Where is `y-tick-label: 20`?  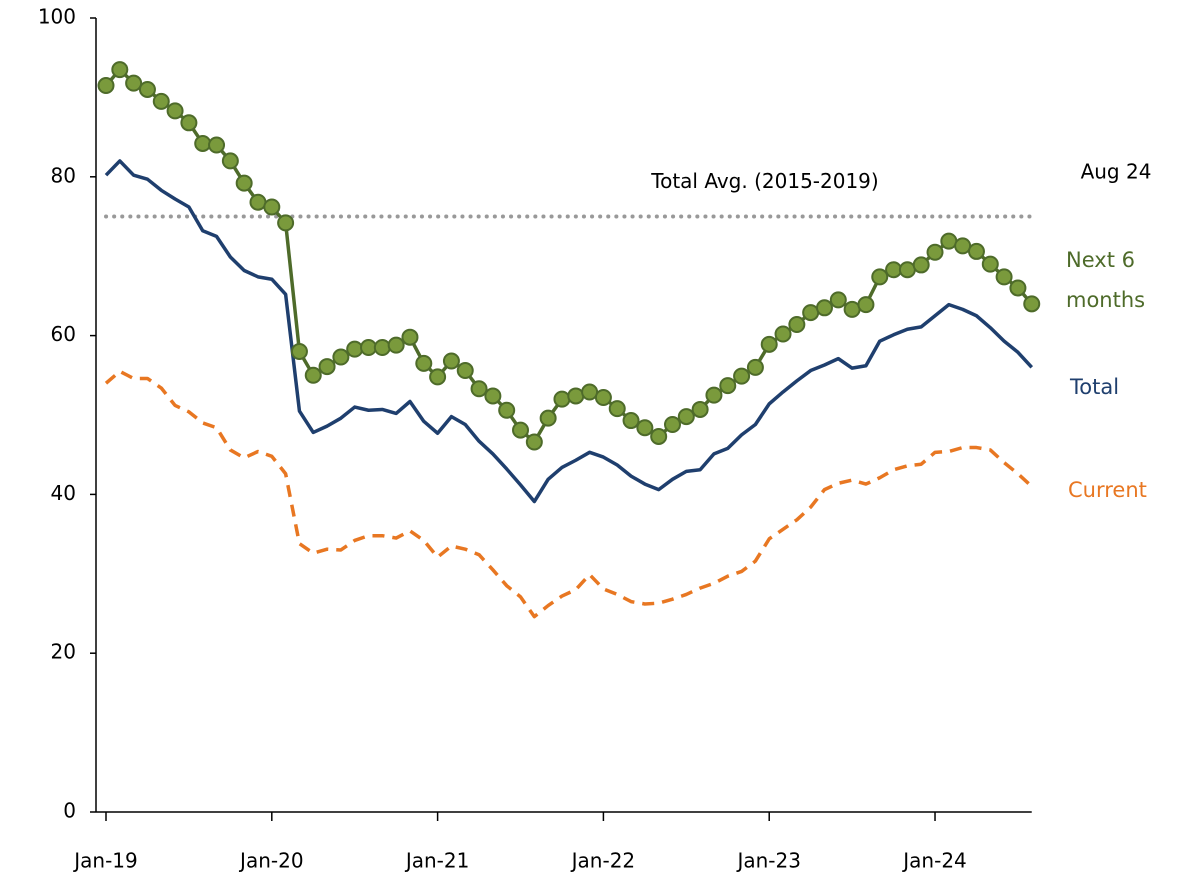 y-tick-label: 20 is located at coordinates (63, 652).